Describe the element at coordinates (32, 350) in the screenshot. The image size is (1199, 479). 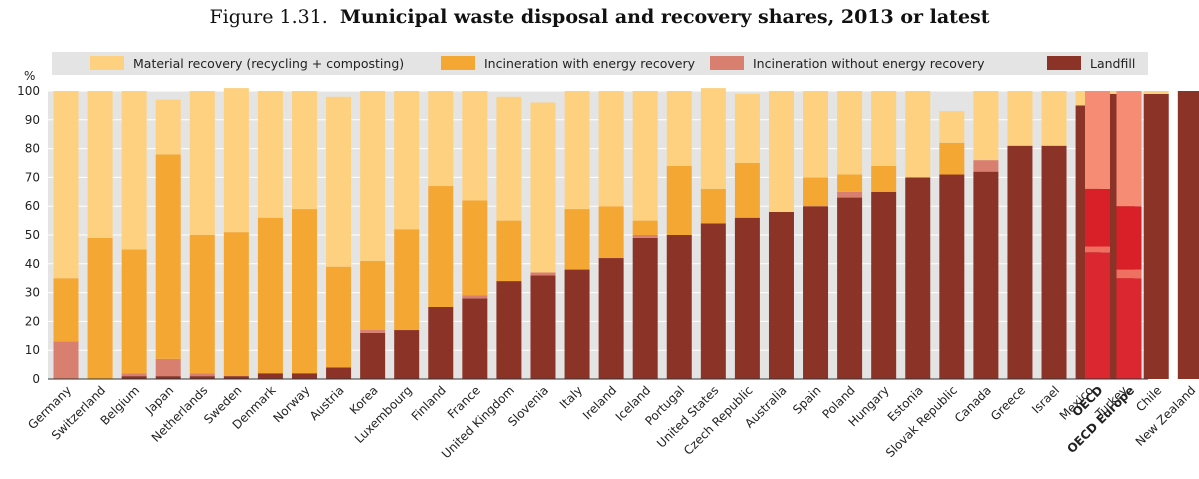
I see `y-tick-label: 10` at that location.